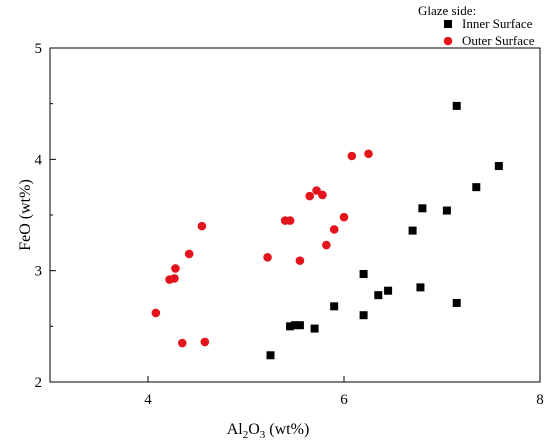 The image size is (550, 444). I want to click on legend-title: Glaze side:, so click(447, 10).